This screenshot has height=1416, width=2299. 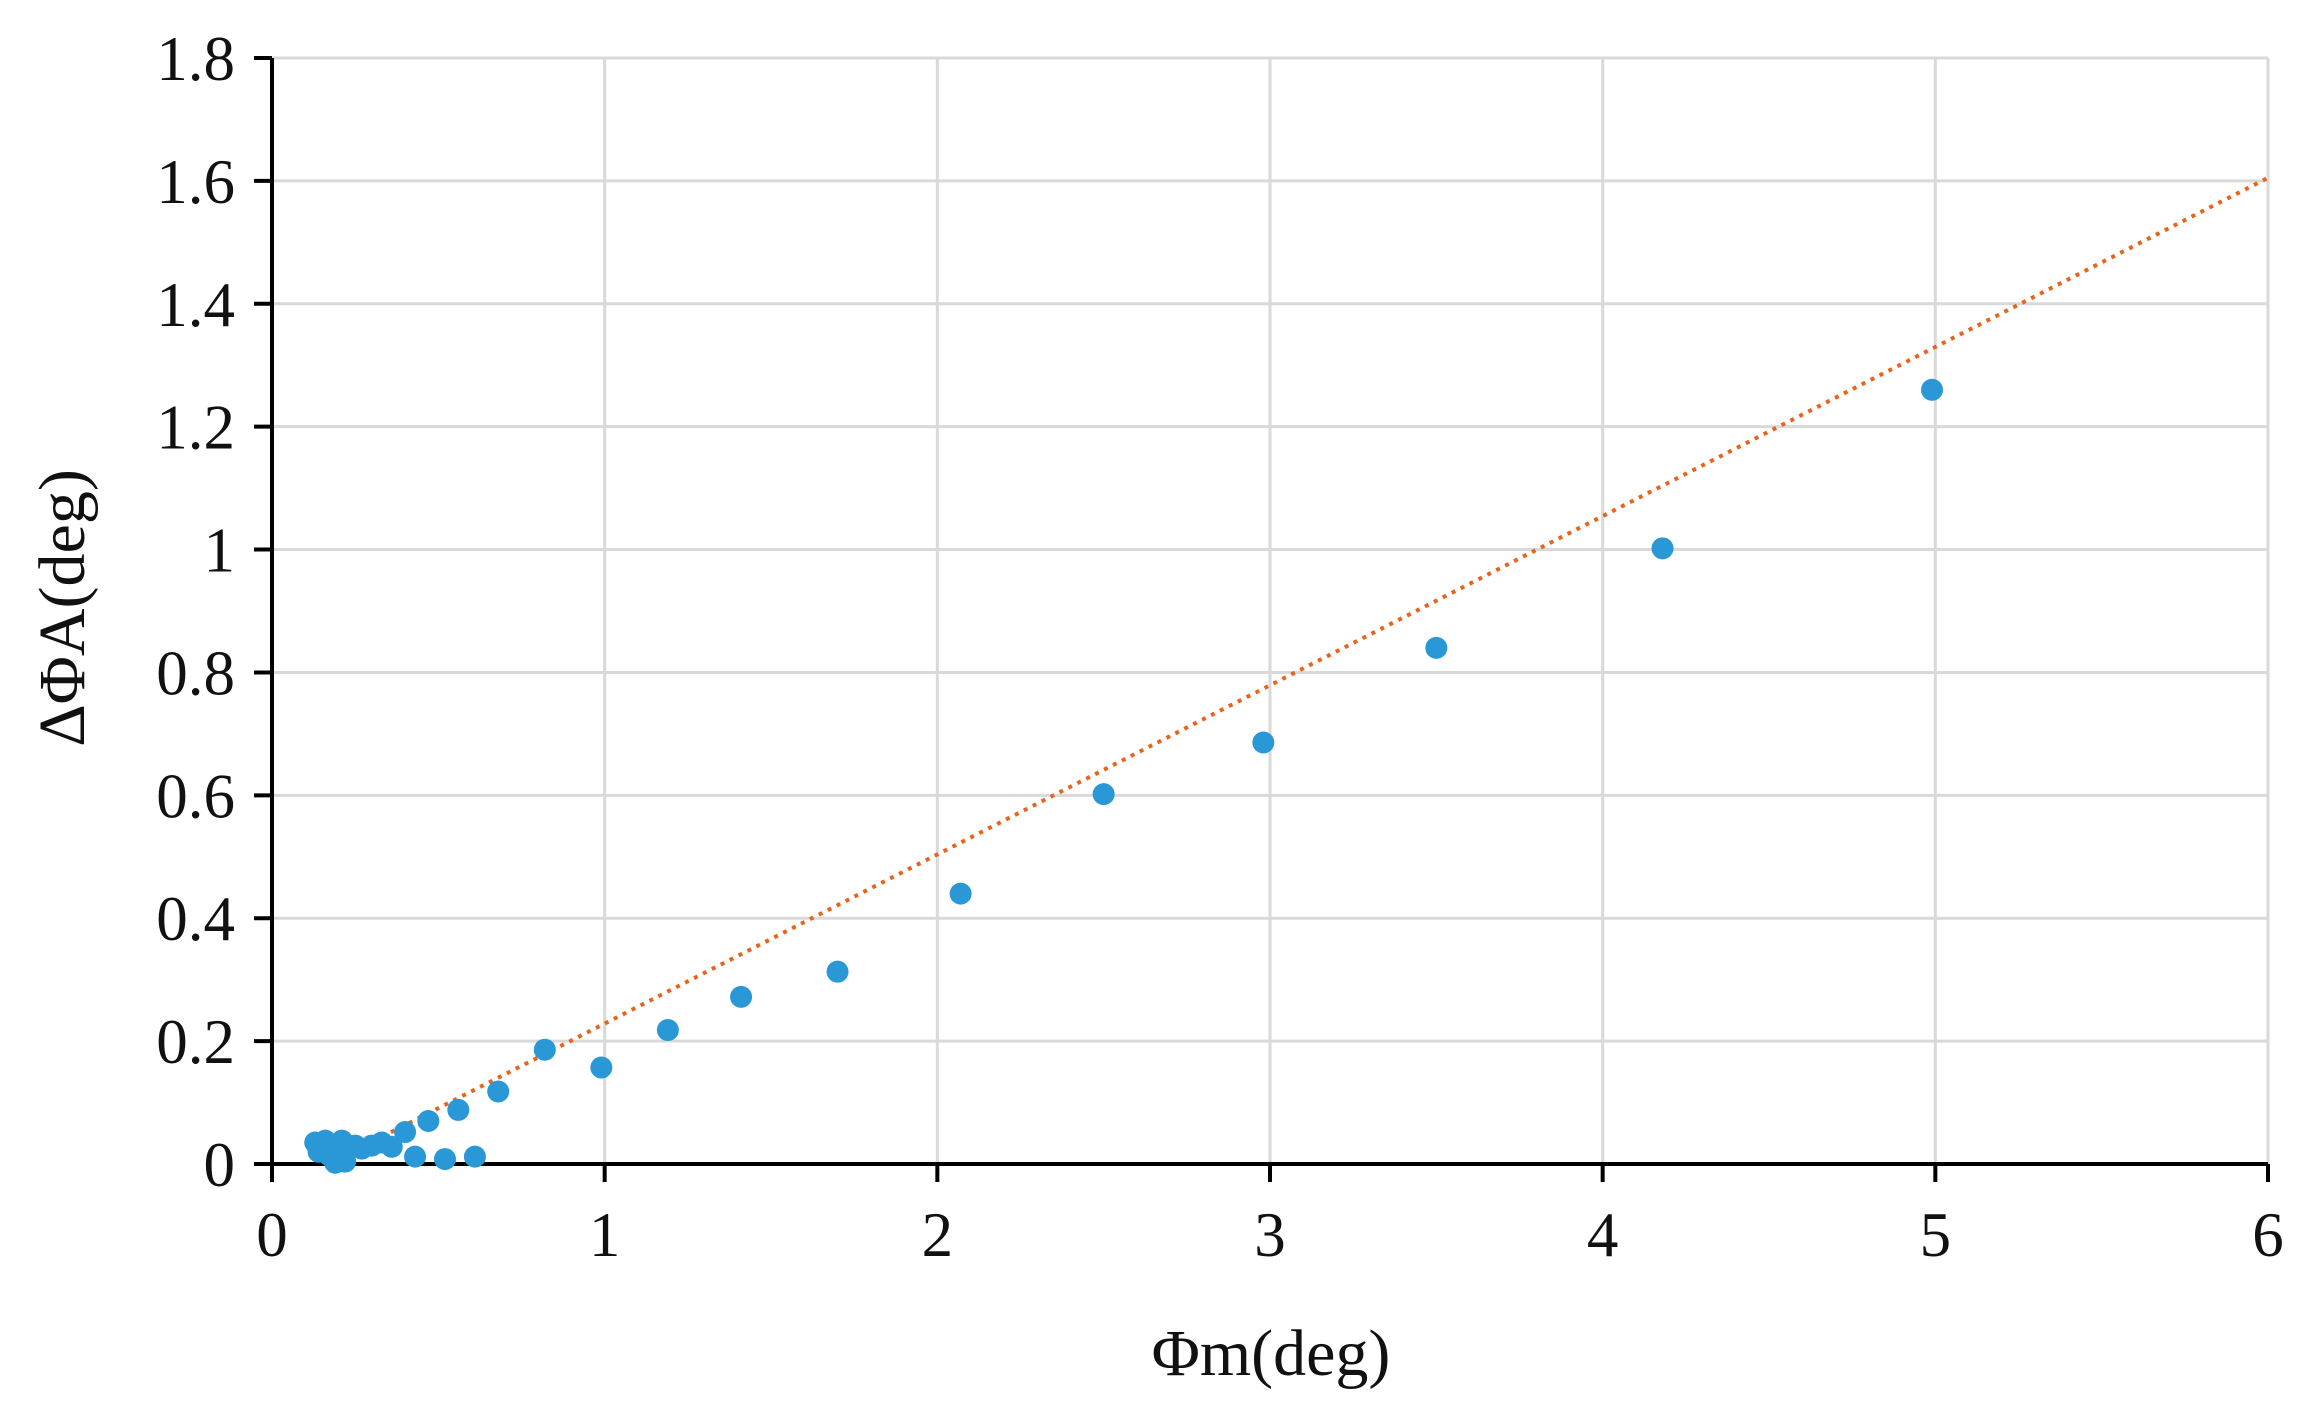 I want to click on y-tick-label: 1.2, so click(x=195, y=428).